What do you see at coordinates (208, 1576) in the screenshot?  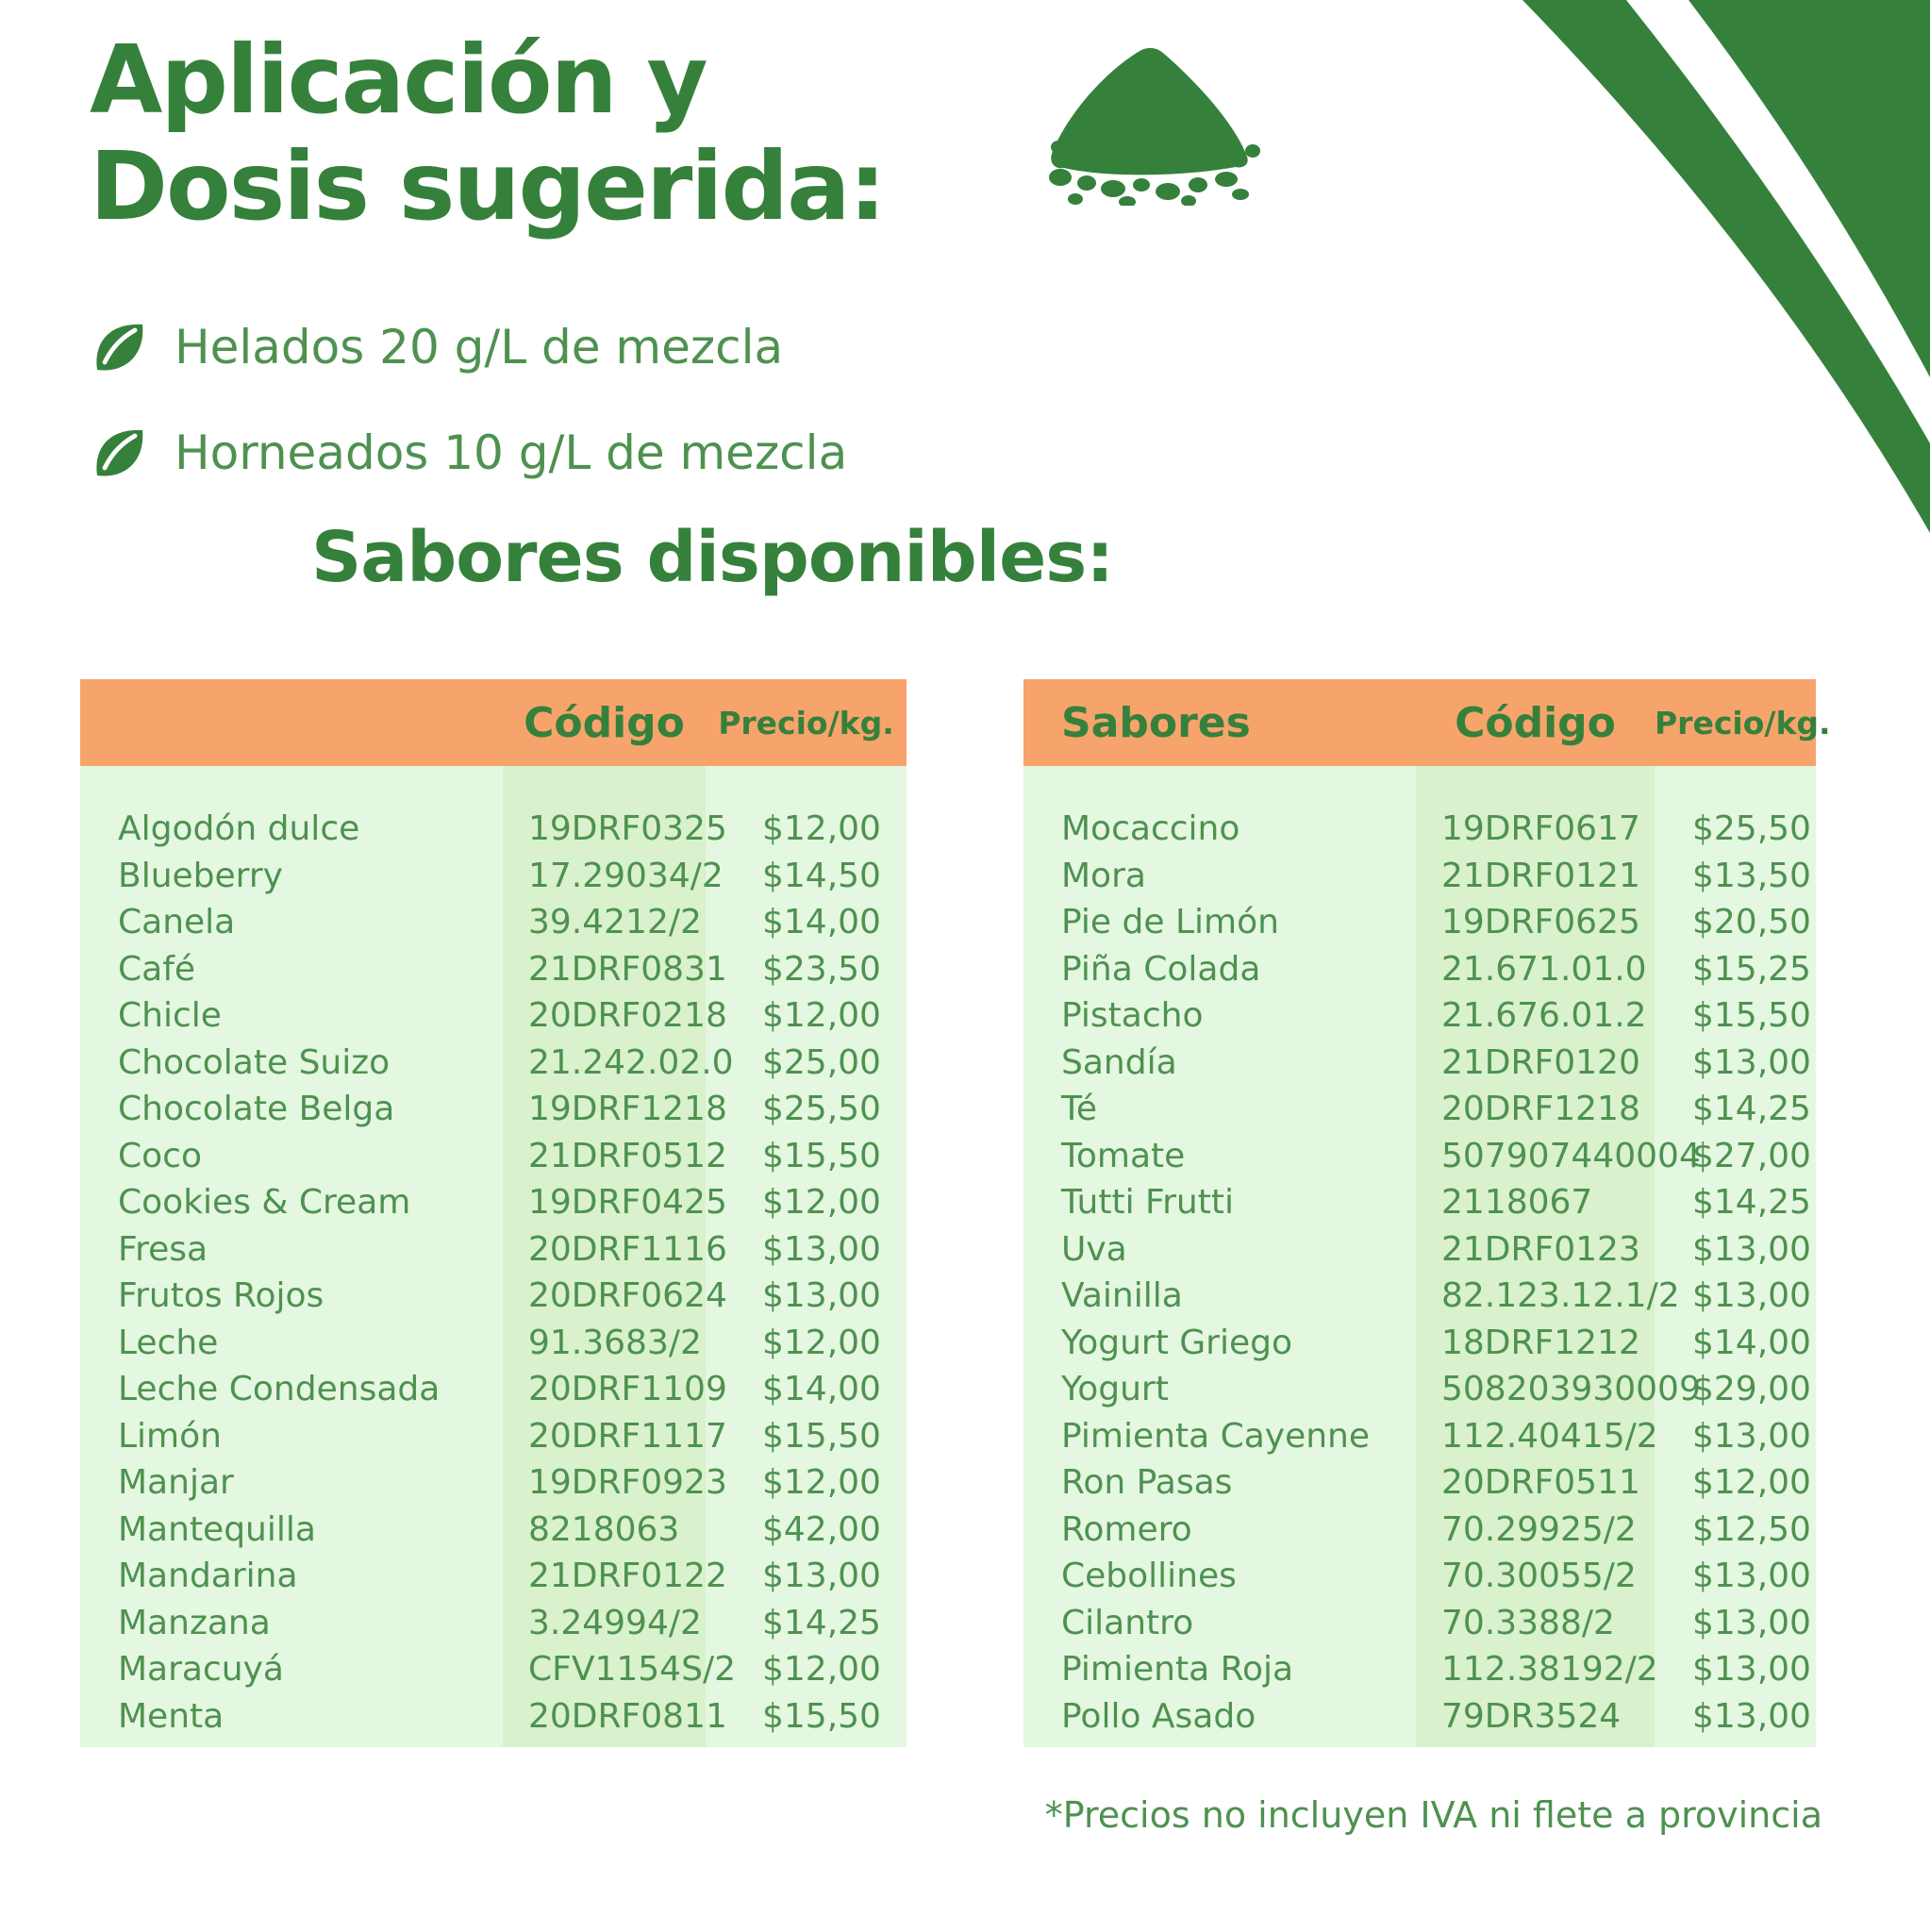 I see `flavor-name: Mandarina` at bounding box center [208, 1576].